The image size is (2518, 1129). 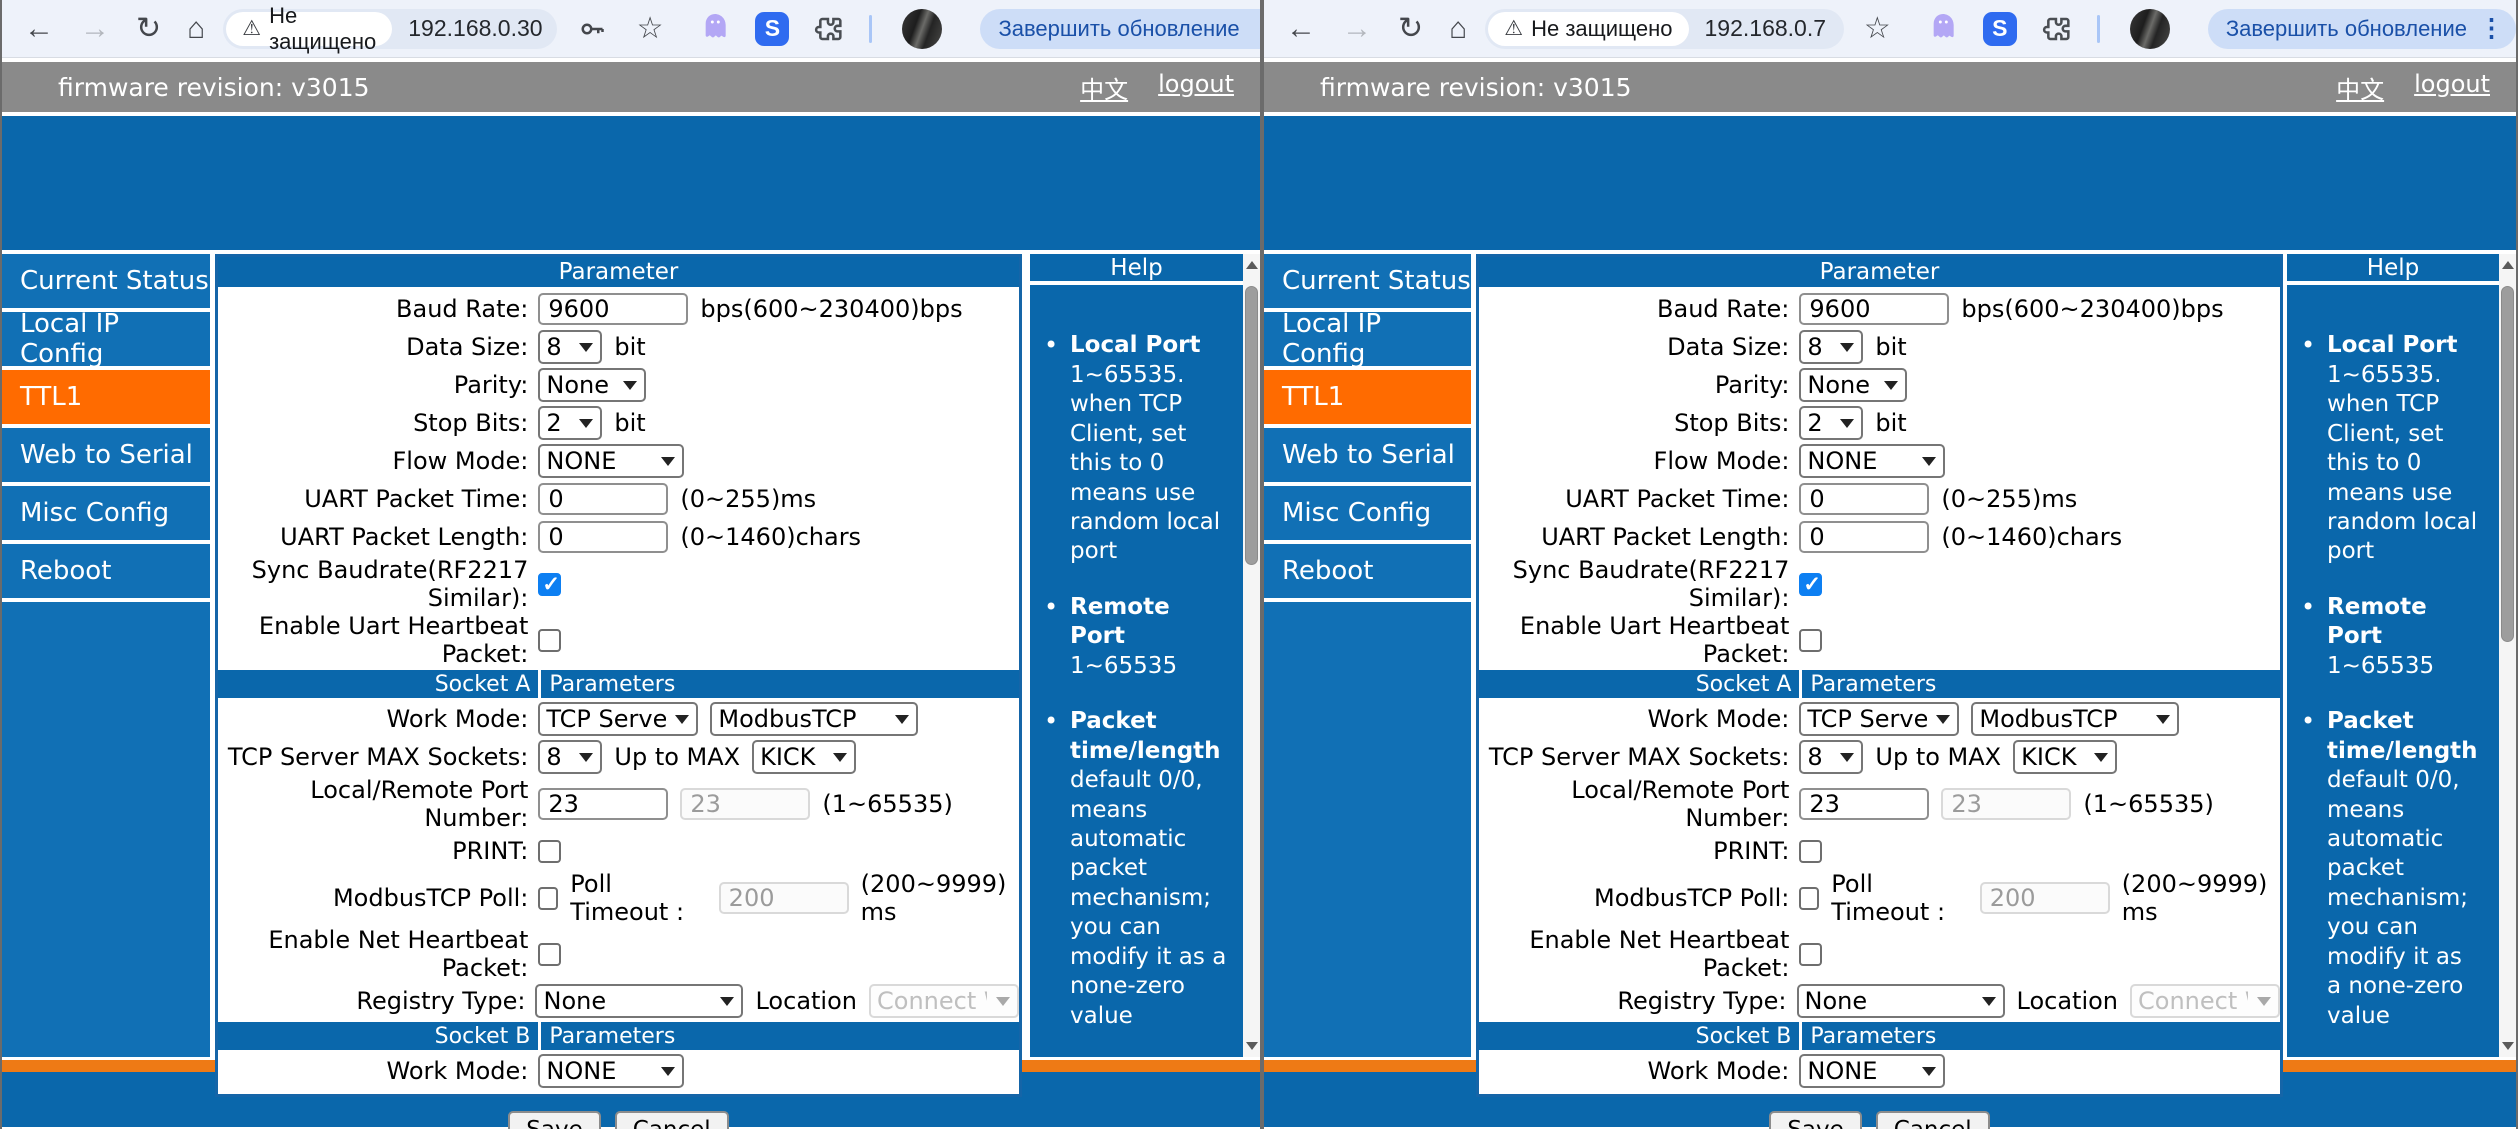 I want to click on gap, so click(x=1890, y=252).